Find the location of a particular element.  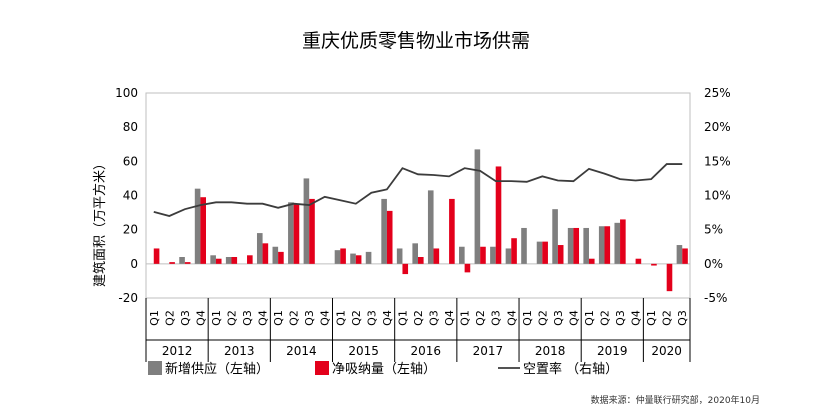

y2-tick-label: 0% is located at coordinates (713, 264).